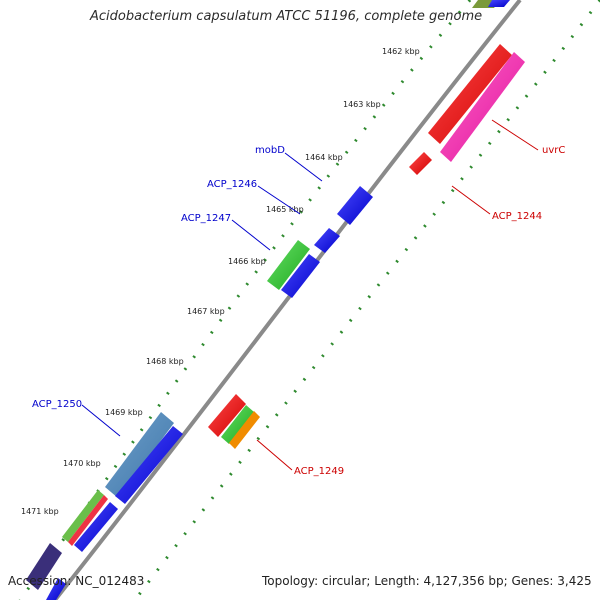  What do you see at coordinates (420, 163) in the screenshot?
I see `gene-arrow-acp1244` at bounding box center [420, 163].